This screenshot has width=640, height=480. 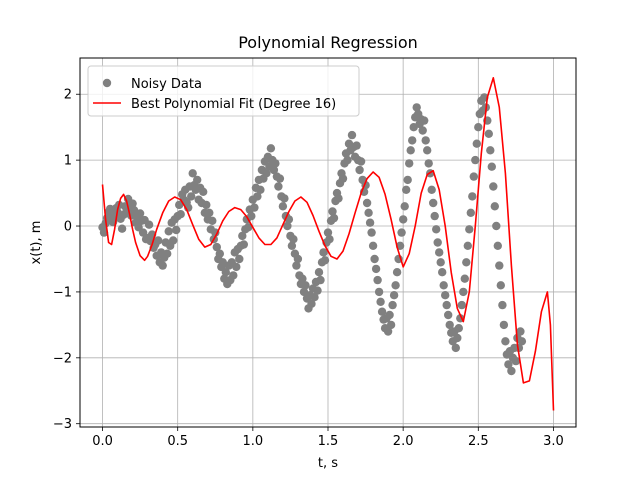 What do you see at coordinates (177, 441) in the screenshot?
I see `x-tick-label: 0.5` at bounding box center [177, 441].